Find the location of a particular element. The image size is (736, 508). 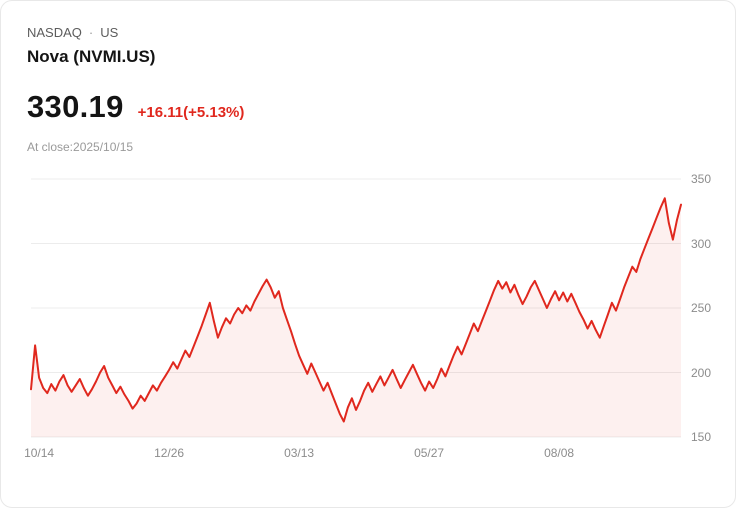

exchange-label: NASDAQ is located at coordinates (54, 32).